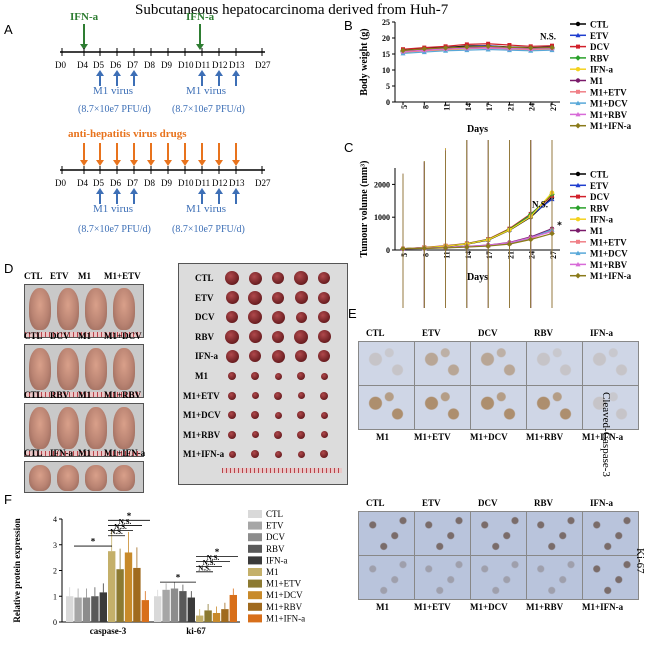  What do you see at coordinates (598, 242) in the screenshot?
I see `legend-entry: M1+ETV` at bounding box center [598, 242].